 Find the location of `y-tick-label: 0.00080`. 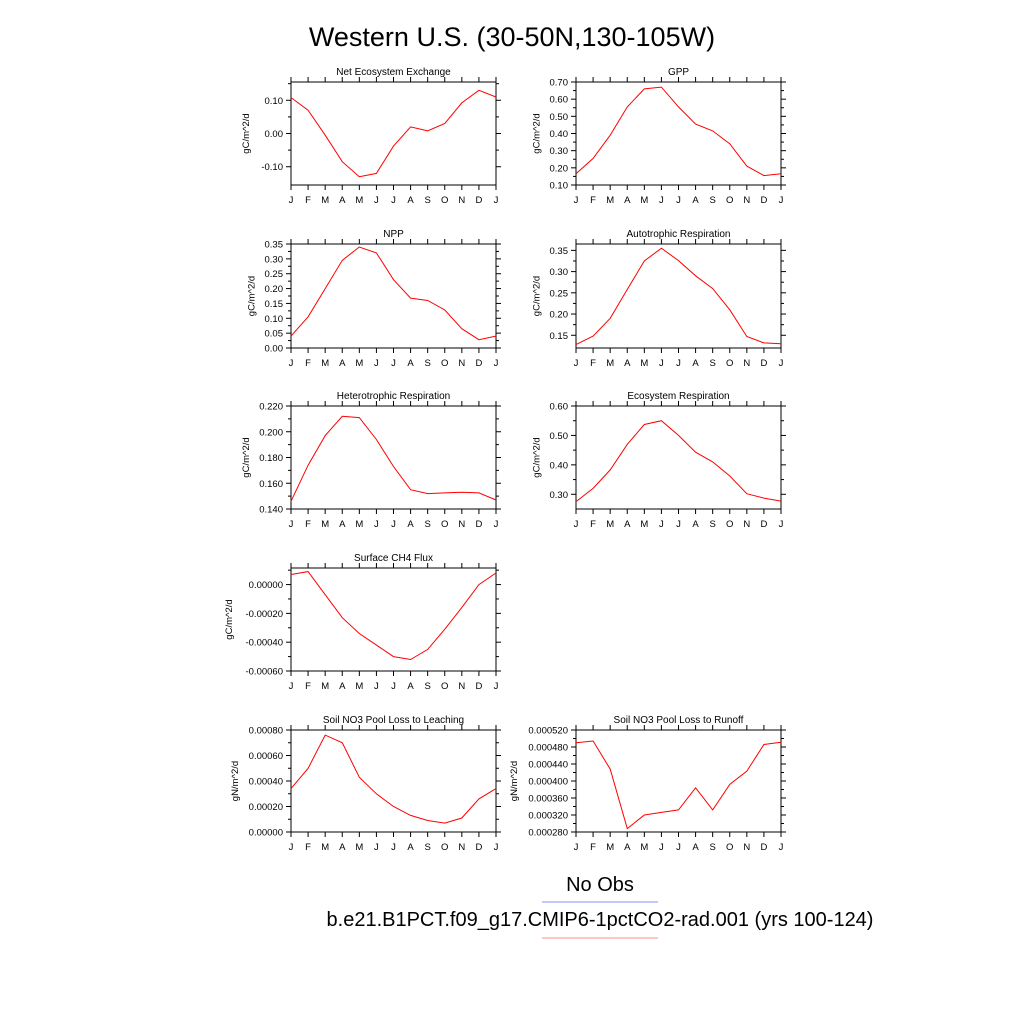

y-tick-label: 0.00080 is located at coordinates (266, 731).